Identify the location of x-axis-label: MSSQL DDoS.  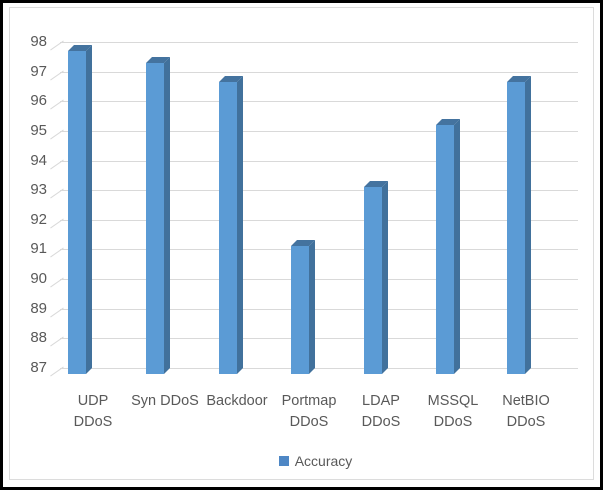
(453, 412).